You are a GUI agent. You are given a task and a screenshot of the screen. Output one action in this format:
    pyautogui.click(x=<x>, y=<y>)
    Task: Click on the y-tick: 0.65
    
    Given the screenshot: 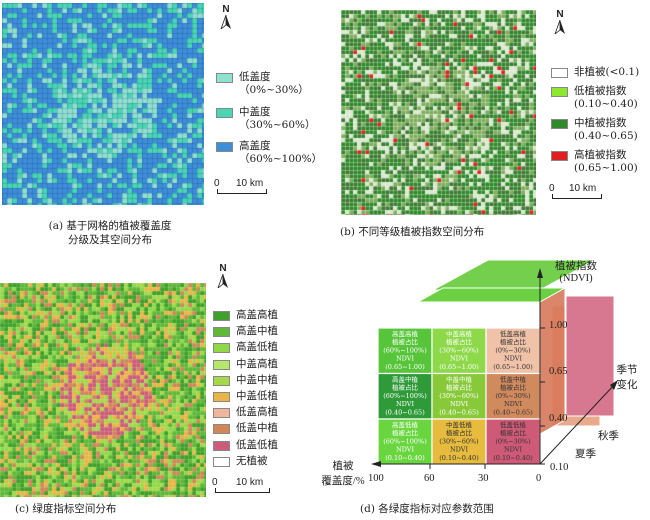 What is the action you would take?
    pyautogui.click(x=558, y=371)
    